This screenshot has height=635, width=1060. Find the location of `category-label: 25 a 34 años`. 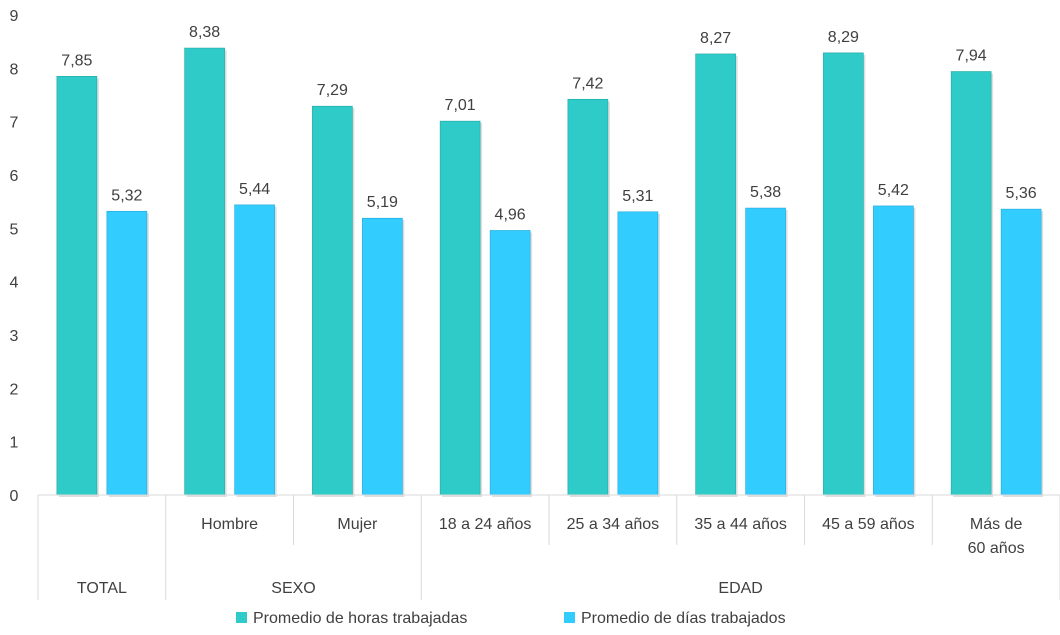

category-label: 25 a 34 años is located at coordinates (613, 524).